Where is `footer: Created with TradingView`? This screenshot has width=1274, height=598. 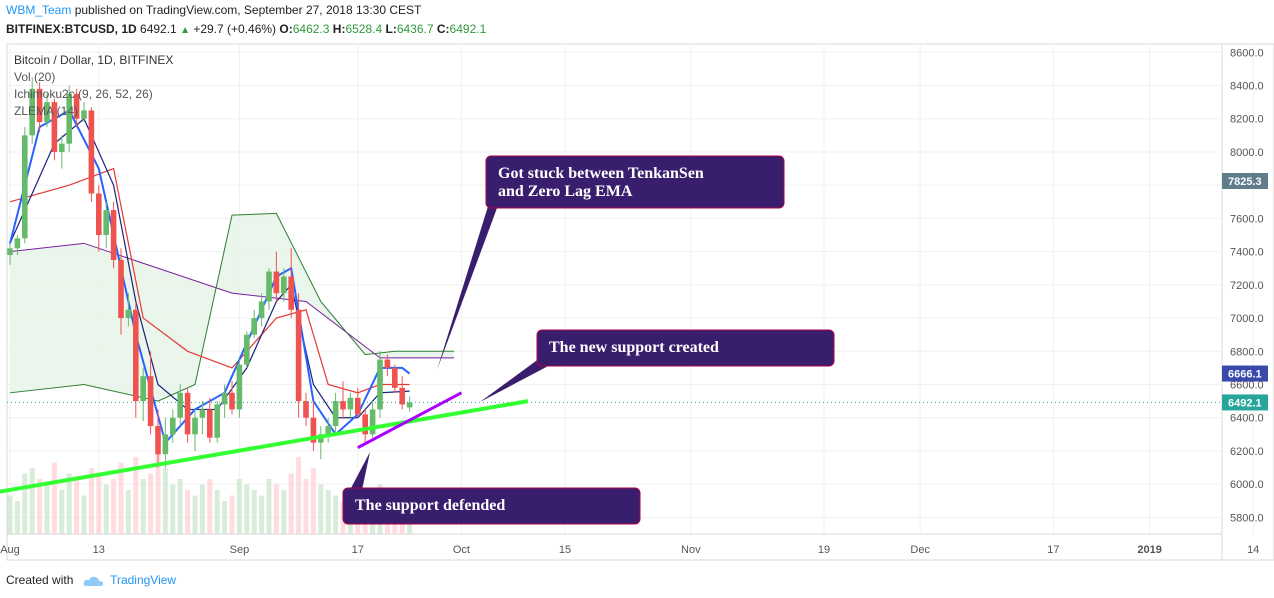
footer: Created with TradingView is located at coordinates (91, 580).